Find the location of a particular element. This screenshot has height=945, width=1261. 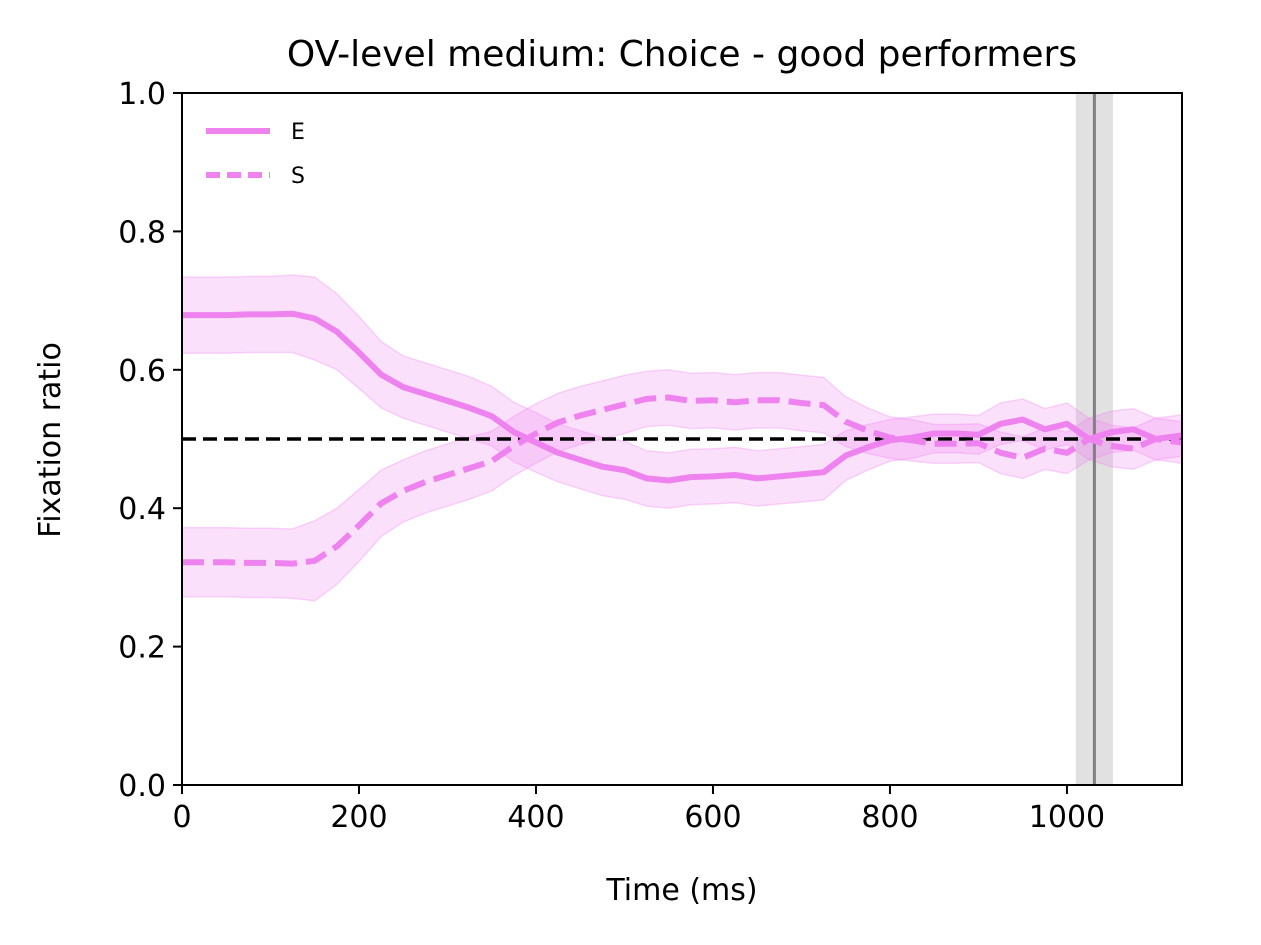

x-tick-label: 1000 is located at coordinates (1067, 817).